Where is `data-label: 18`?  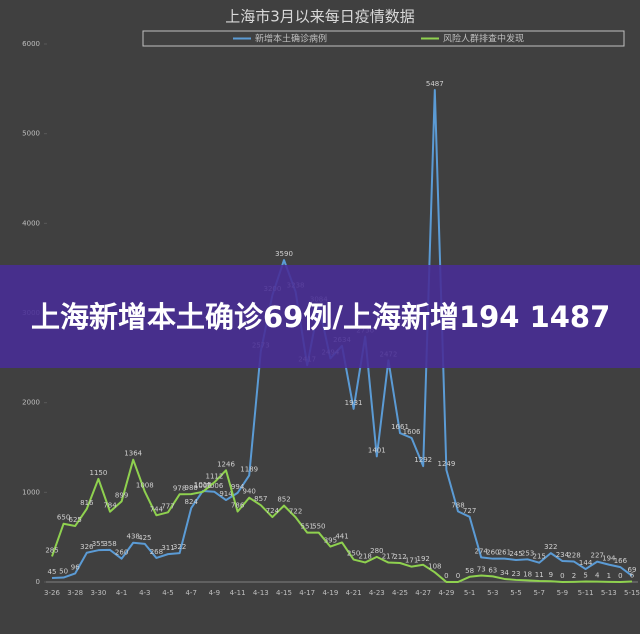
data-label: 18 is located at coordinates (527, 574).